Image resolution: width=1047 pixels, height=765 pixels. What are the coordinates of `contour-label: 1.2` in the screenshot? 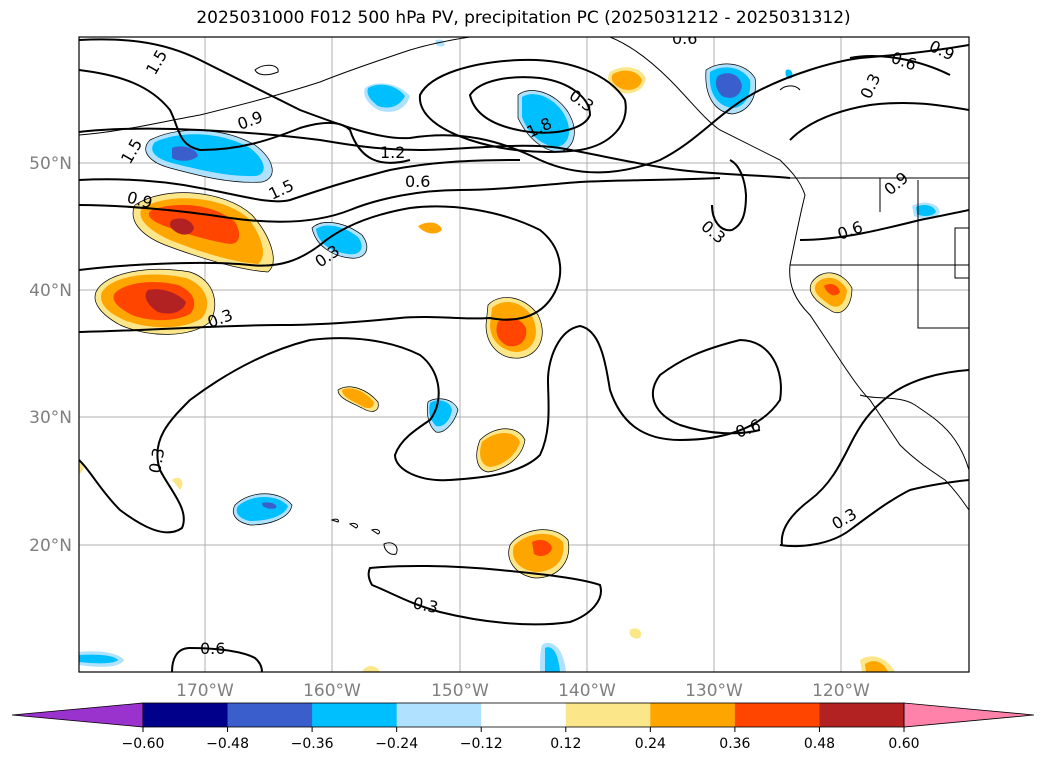 It's located at (392, 152).